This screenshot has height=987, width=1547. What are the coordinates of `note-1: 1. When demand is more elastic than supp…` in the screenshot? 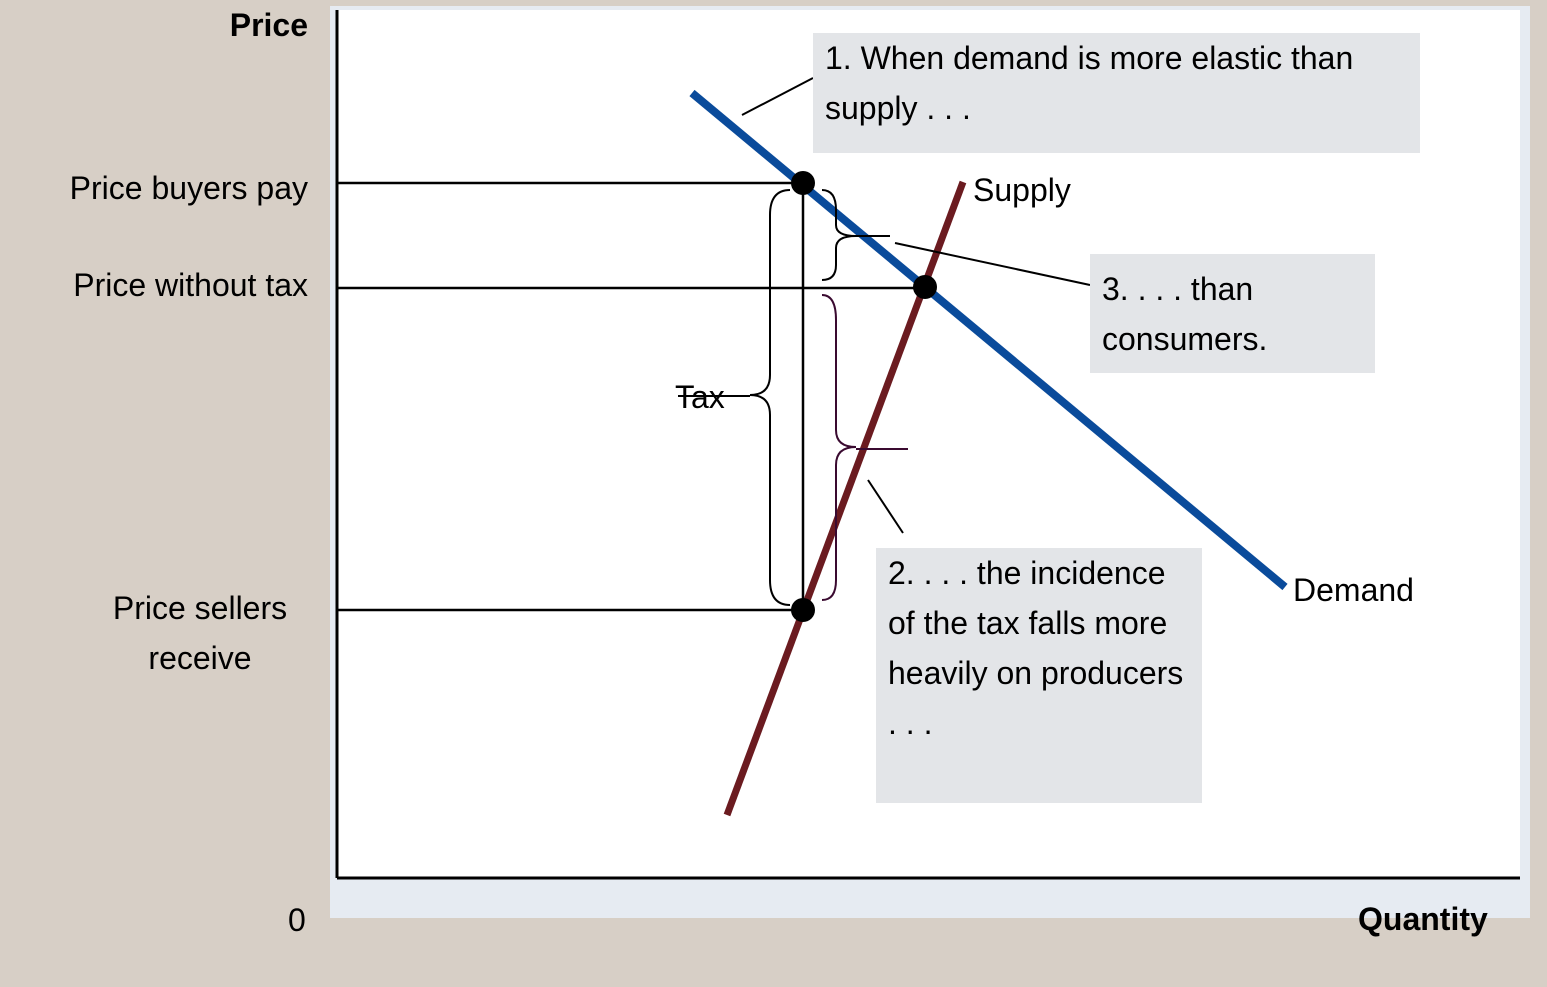 It's located at (1116, 93).